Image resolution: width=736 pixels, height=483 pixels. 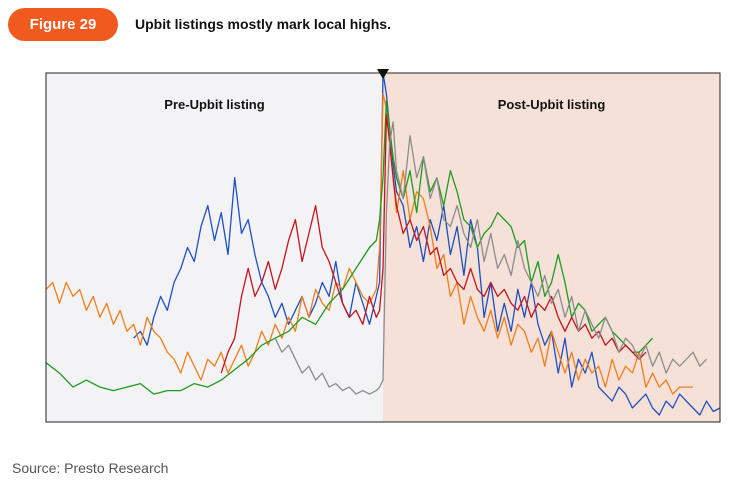 I want to click on figure-badge: Figure 29, so click(x=63, y=24).